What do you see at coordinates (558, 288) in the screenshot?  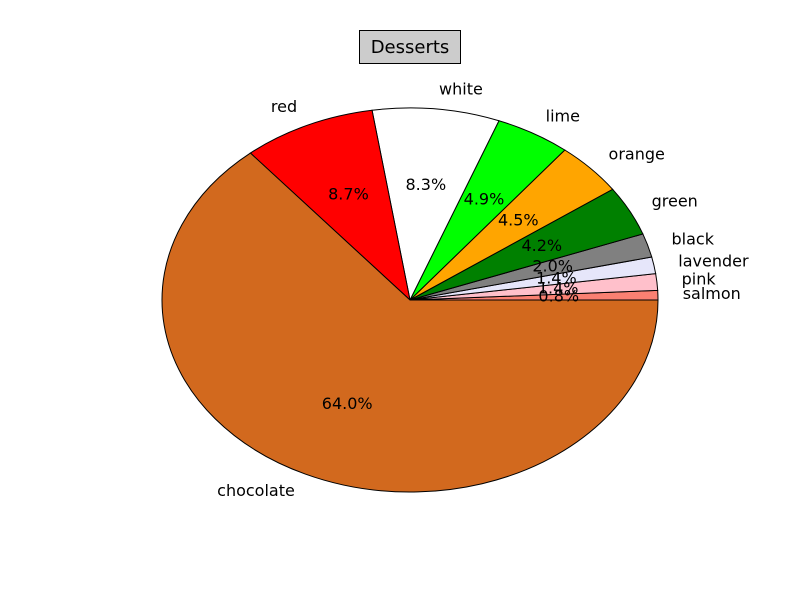 I see `percent-label-pink: 1.4%` at bounding box center [558, 288].